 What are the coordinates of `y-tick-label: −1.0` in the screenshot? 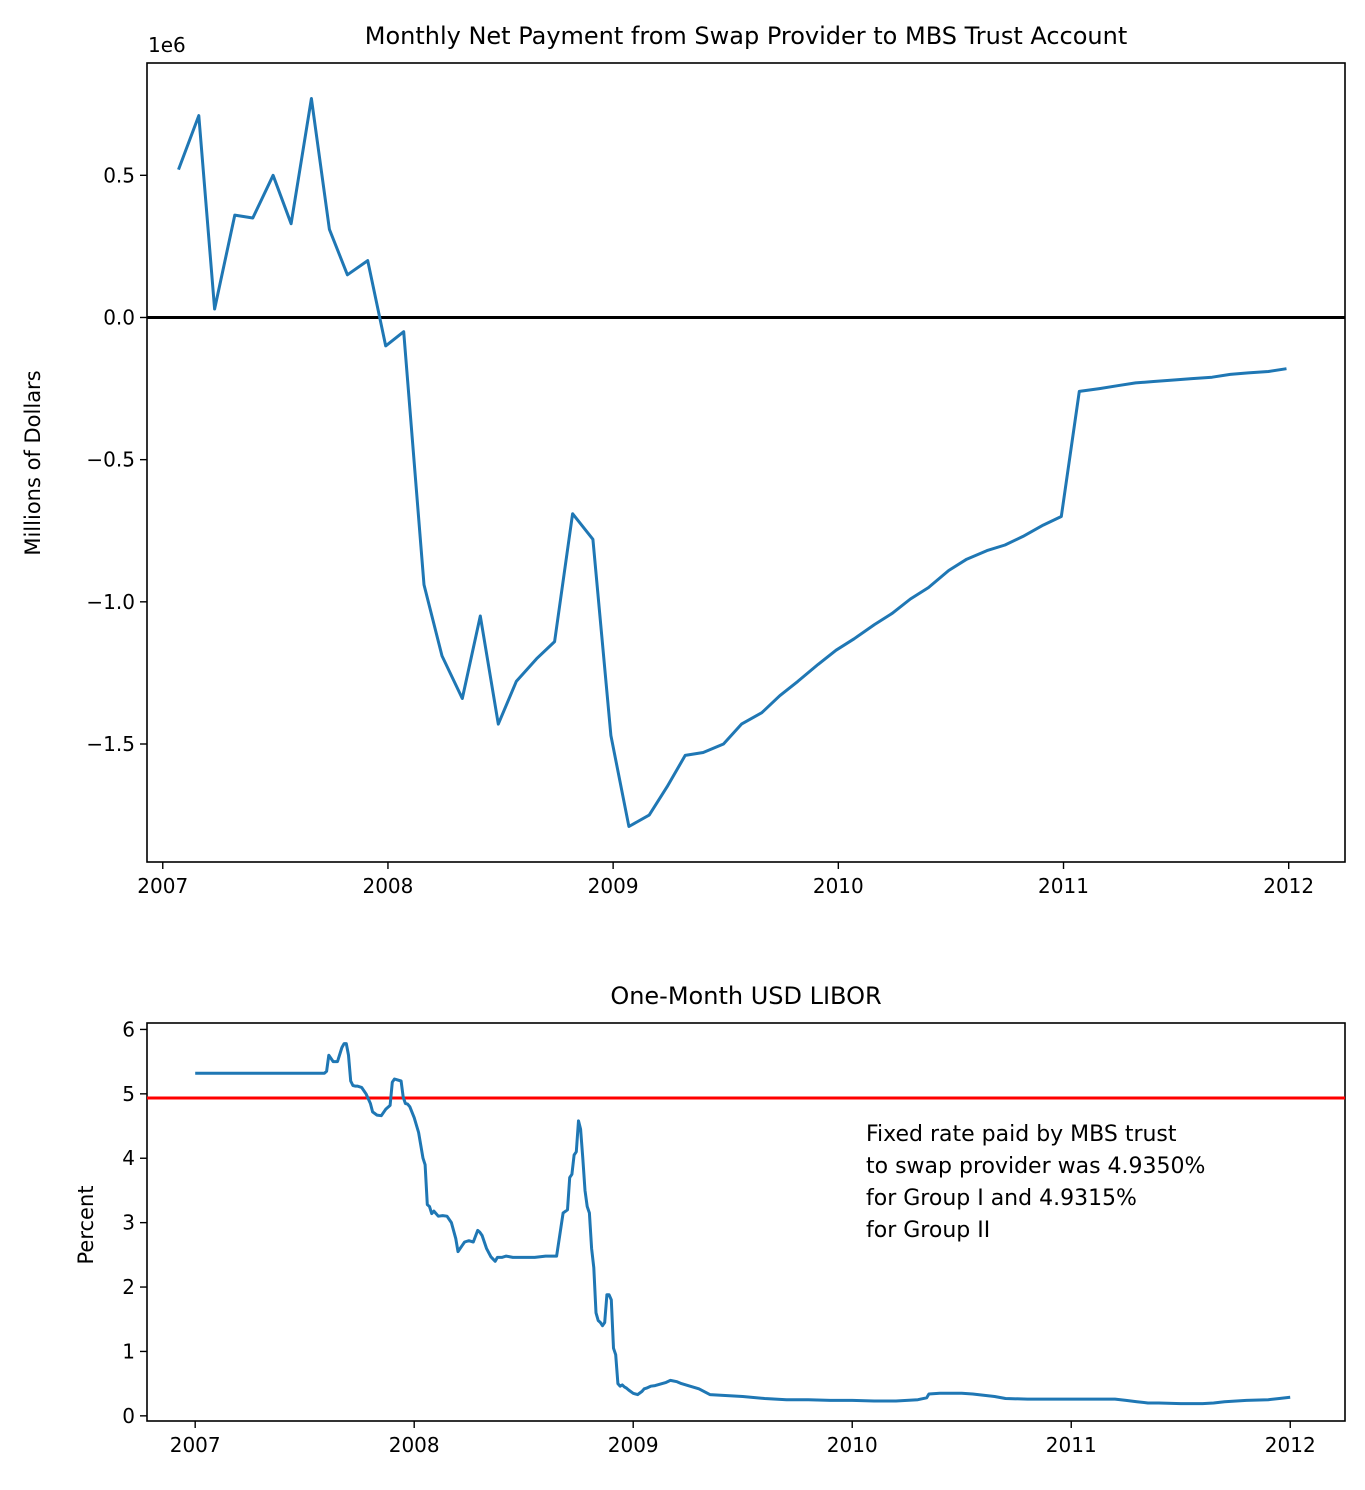 It's located at (110, 602).